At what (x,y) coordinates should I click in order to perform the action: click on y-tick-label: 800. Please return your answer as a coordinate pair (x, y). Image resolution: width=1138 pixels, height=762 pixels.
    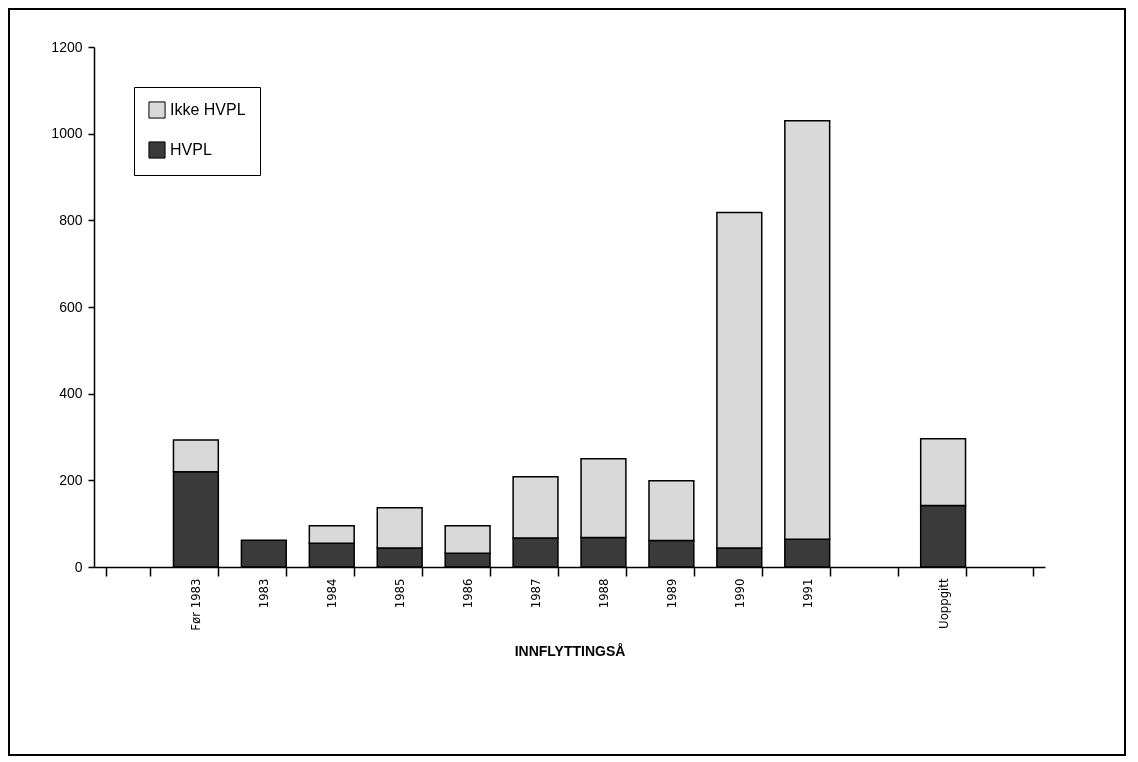
    Looking at the image, I should click on (71, 219).